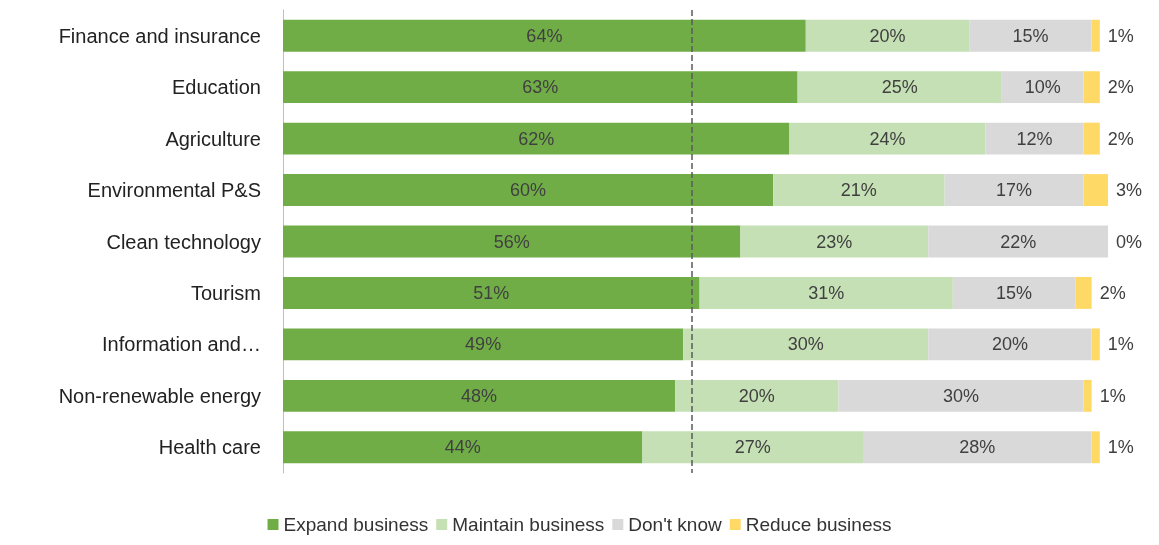  I want to click on data-label: 51%, so click(491, 292).